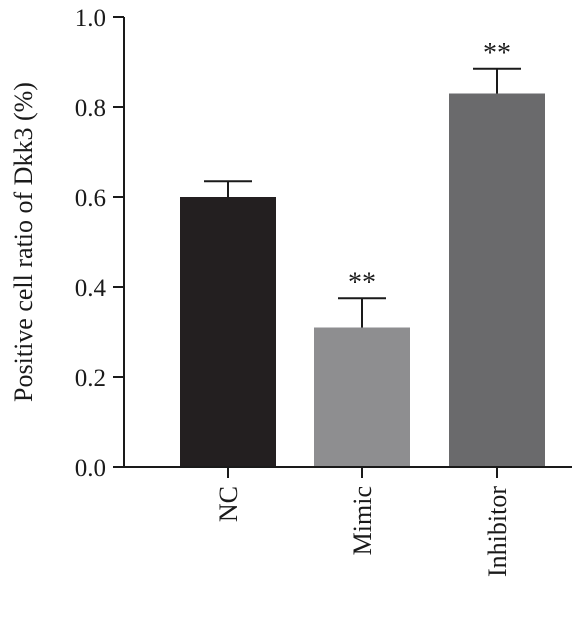  Describe the element at coordinates (362, 397) in the screenshot. I see `bar-mimic` at that location.